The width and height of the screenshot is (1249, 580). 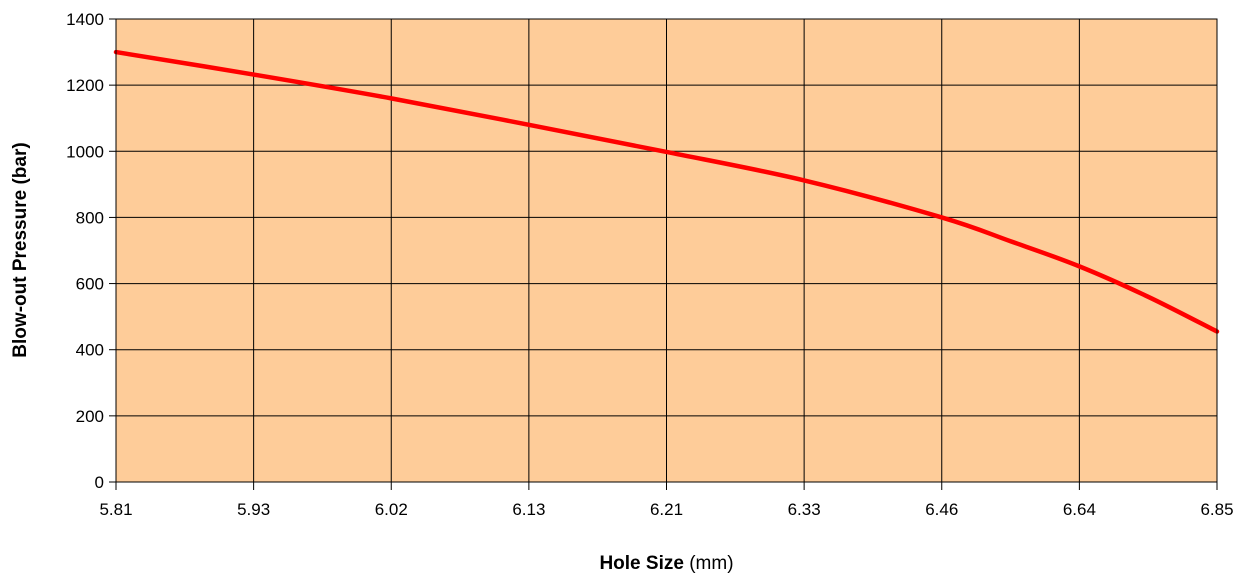 I want to click on x-axis-title: Hole Size (mm), so click(x=666, y=563).